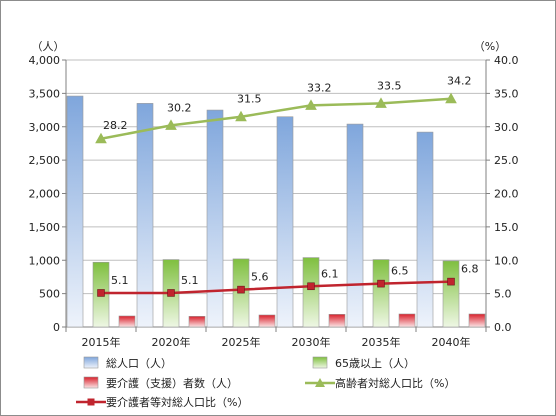  Describe the element at coordinates (470, 269) in the screenshot. I see `data-label: 6.8` at that location.